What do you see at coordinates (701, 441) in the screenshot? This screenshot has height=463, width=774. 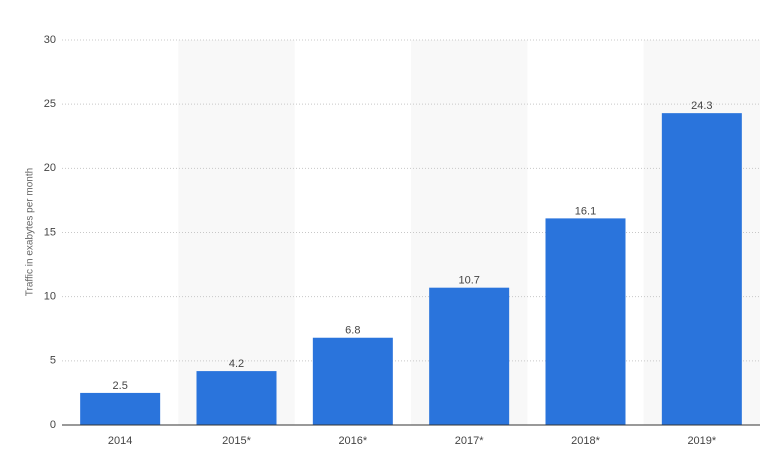 I see `x-tick-label: 2019*` at bounding box center [701, 441].